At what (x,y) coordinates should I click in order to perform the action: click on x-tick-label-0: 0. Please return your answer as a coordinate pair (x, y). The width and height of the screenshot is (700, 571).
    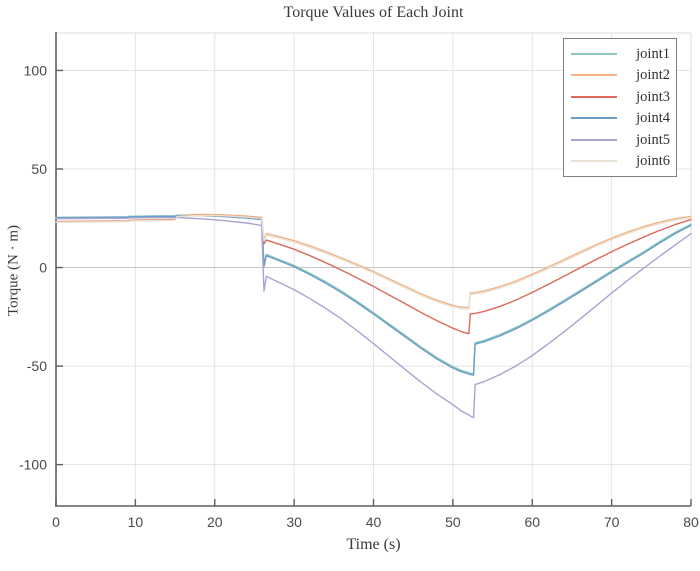
    Looking at the image, I should click on (56, 522).